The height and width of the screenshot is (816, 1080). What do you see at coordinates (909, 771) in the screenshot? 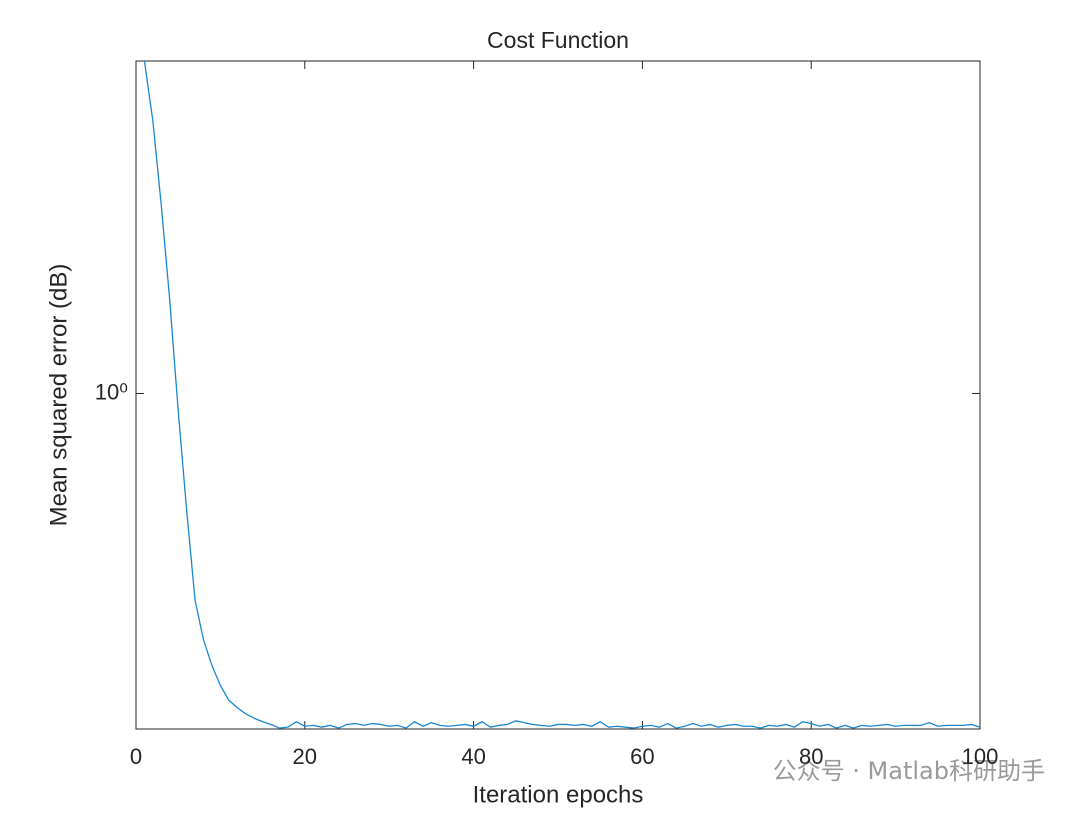
I see `watermark: 公众号 · Matlab科研助手` at bounding box center [909, 771].